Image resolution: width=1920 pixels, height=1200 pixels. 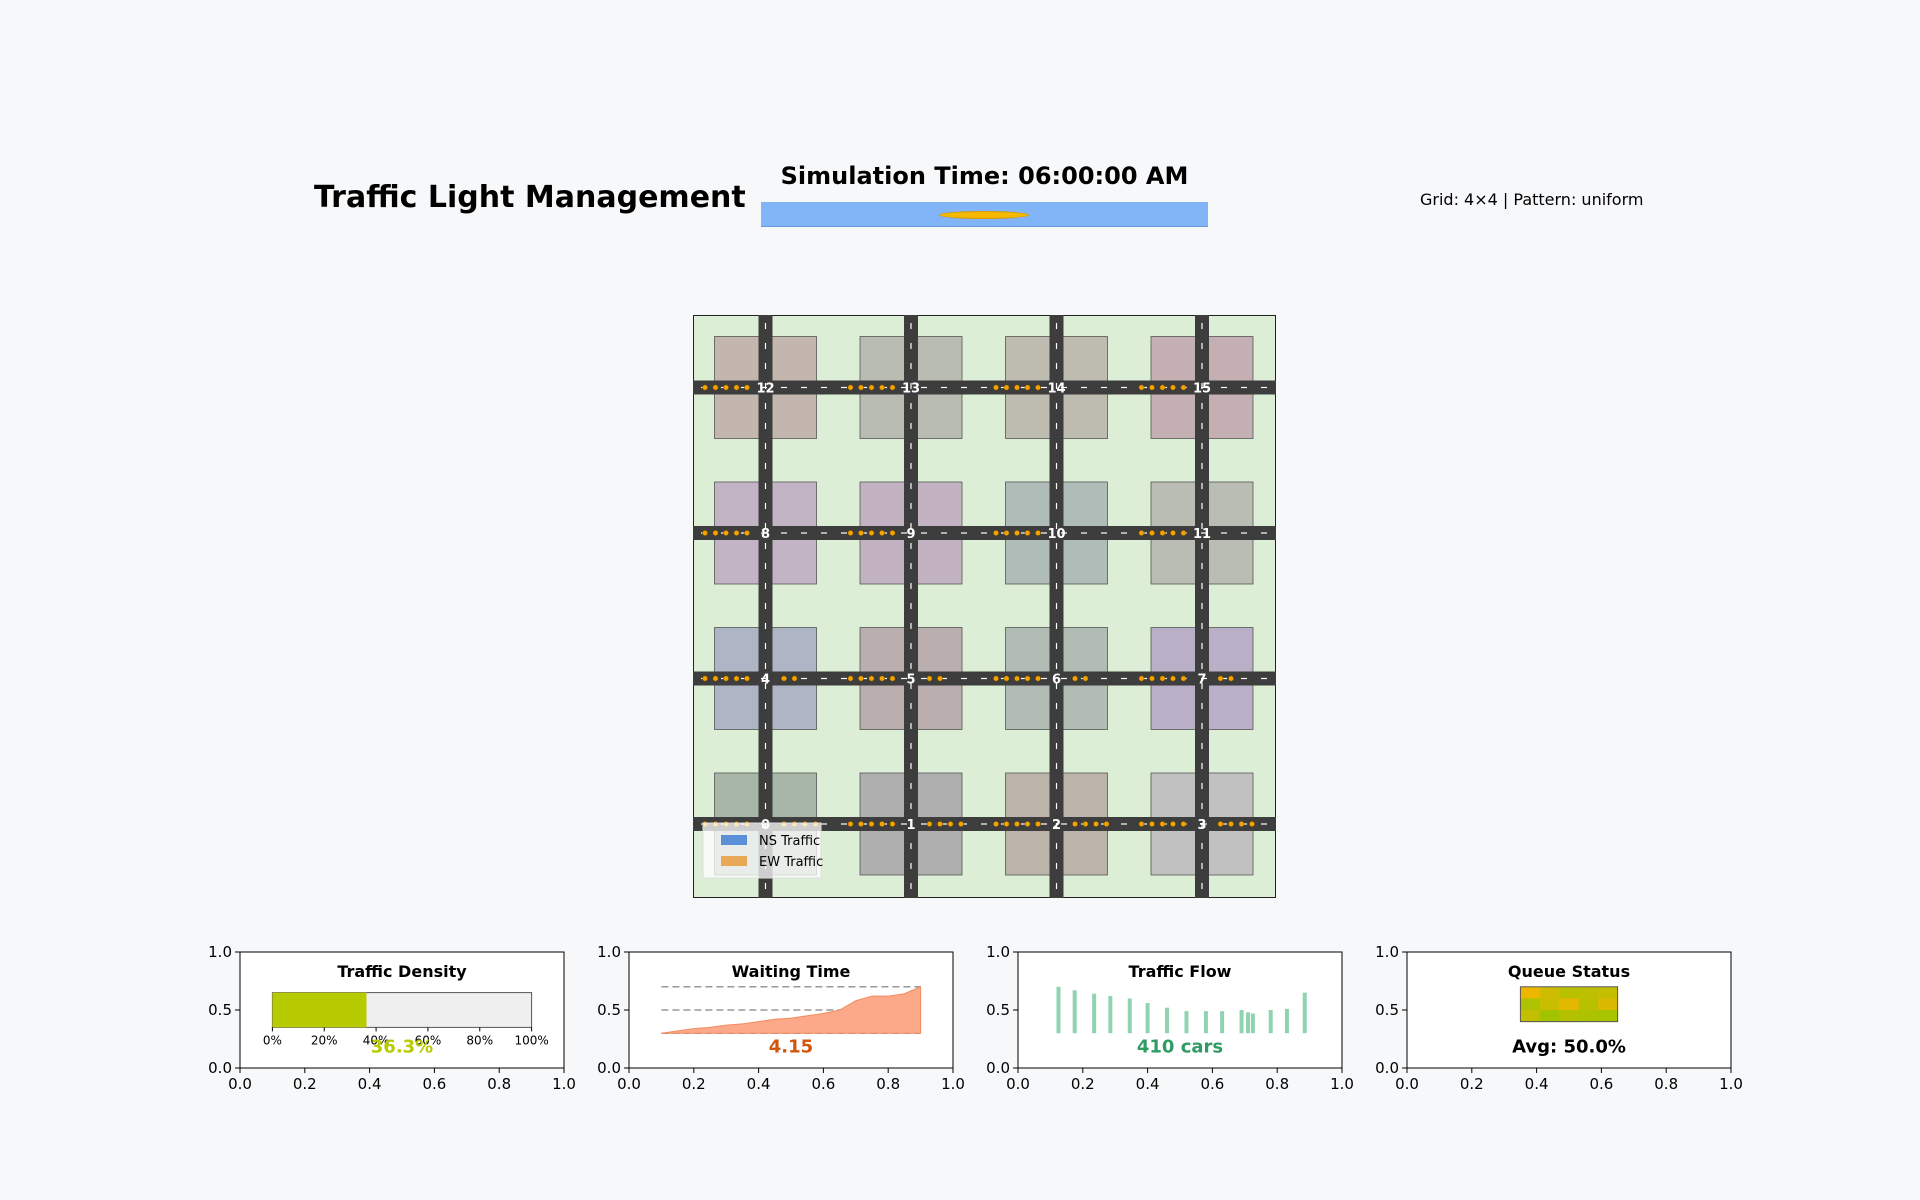 What do you see at coordinates (479, 1040) in the screenshot?
I see `density-tick-label: 80%` at bounding box center [479, 1040].